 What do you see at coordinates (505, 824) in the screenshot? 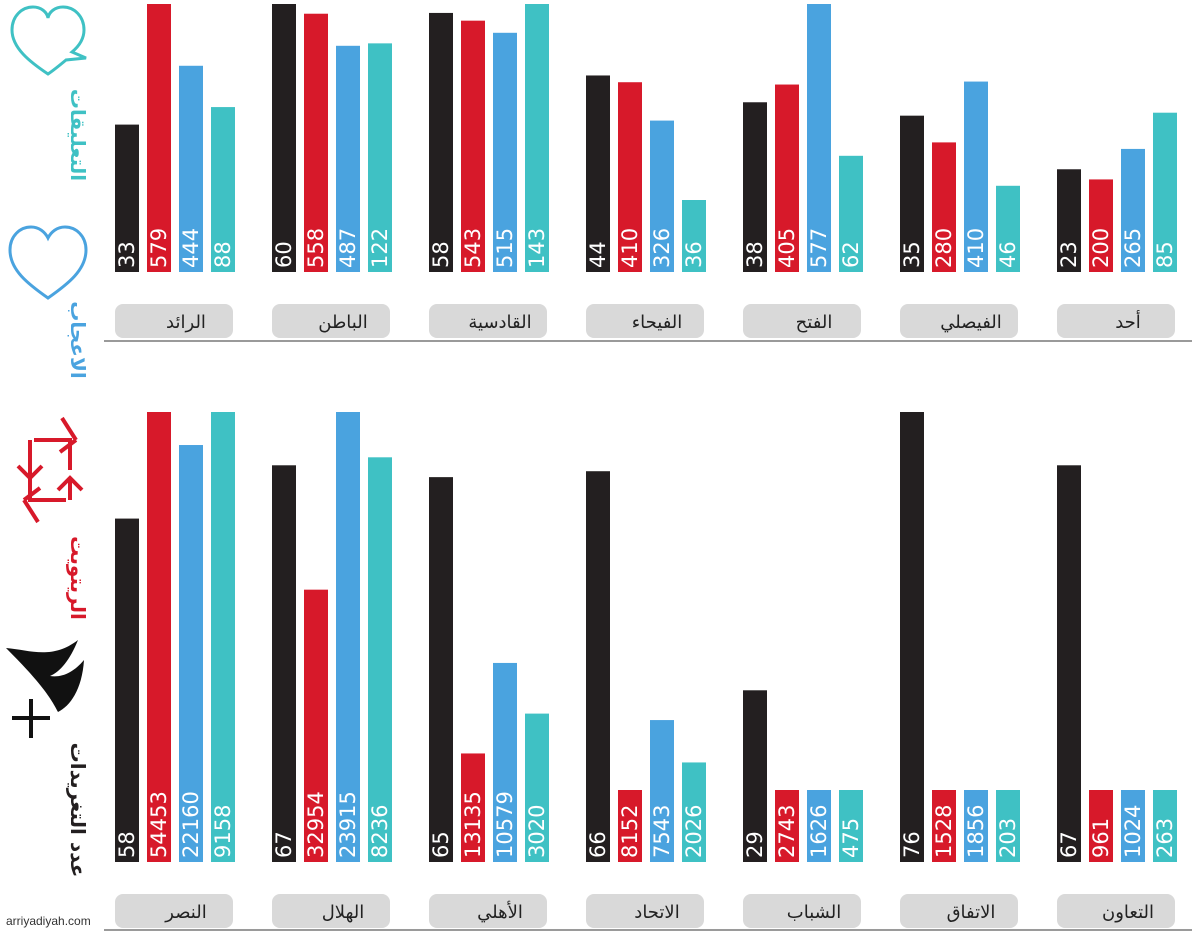
I see `bar-value-label: 10579` at bounding box center [505, 824].